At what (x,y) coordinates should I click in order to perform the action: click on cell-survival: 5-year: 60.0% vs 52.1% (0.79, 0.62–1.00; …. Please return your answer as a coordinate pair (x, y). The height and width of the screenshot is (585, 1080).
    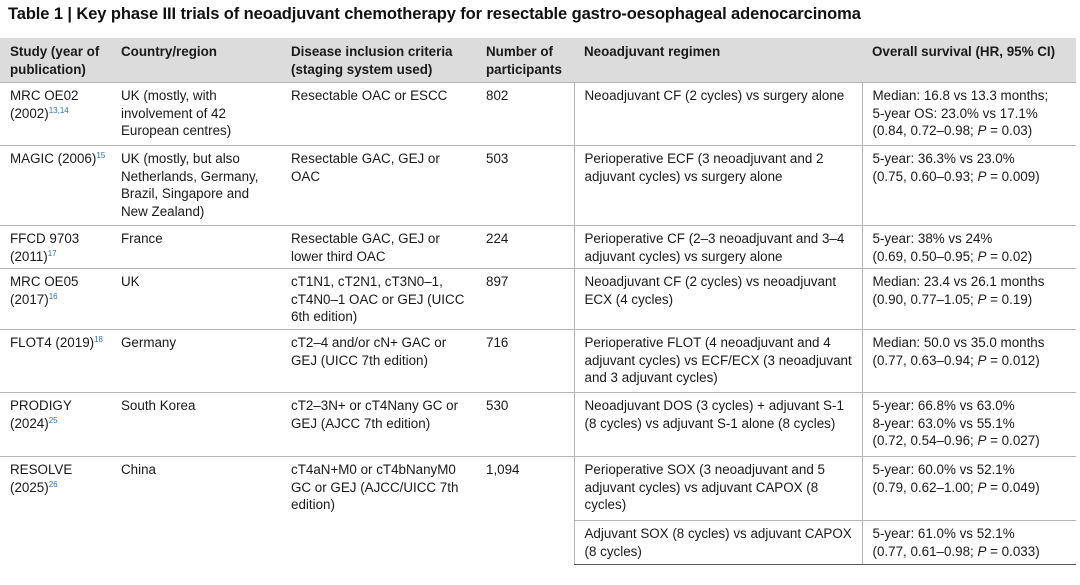
    Looking at the image, I should click on (968, 488).